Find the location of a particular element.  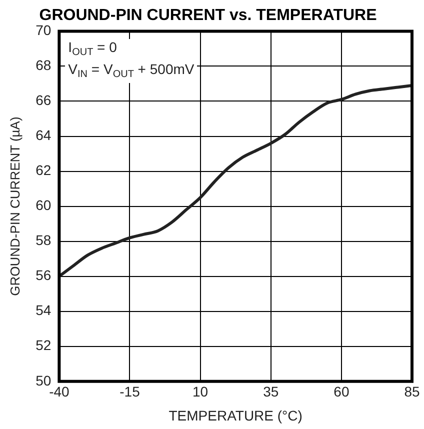

y-tick-label: 70 is located at coordinates (44, 30).